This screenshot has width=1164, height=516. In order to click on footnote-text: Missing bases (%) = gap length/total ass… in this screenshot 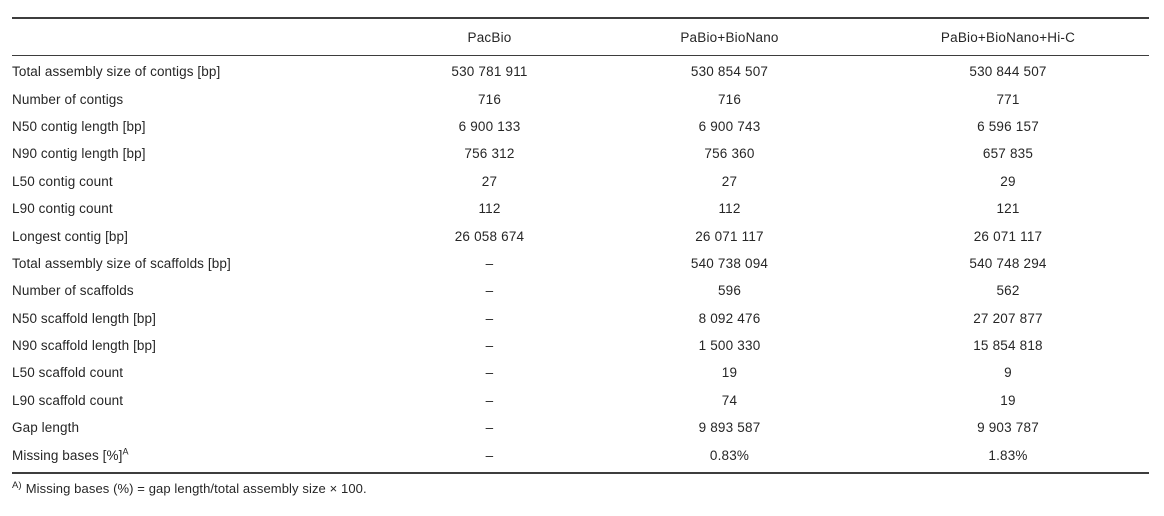, I will do `click(196, 488)`.